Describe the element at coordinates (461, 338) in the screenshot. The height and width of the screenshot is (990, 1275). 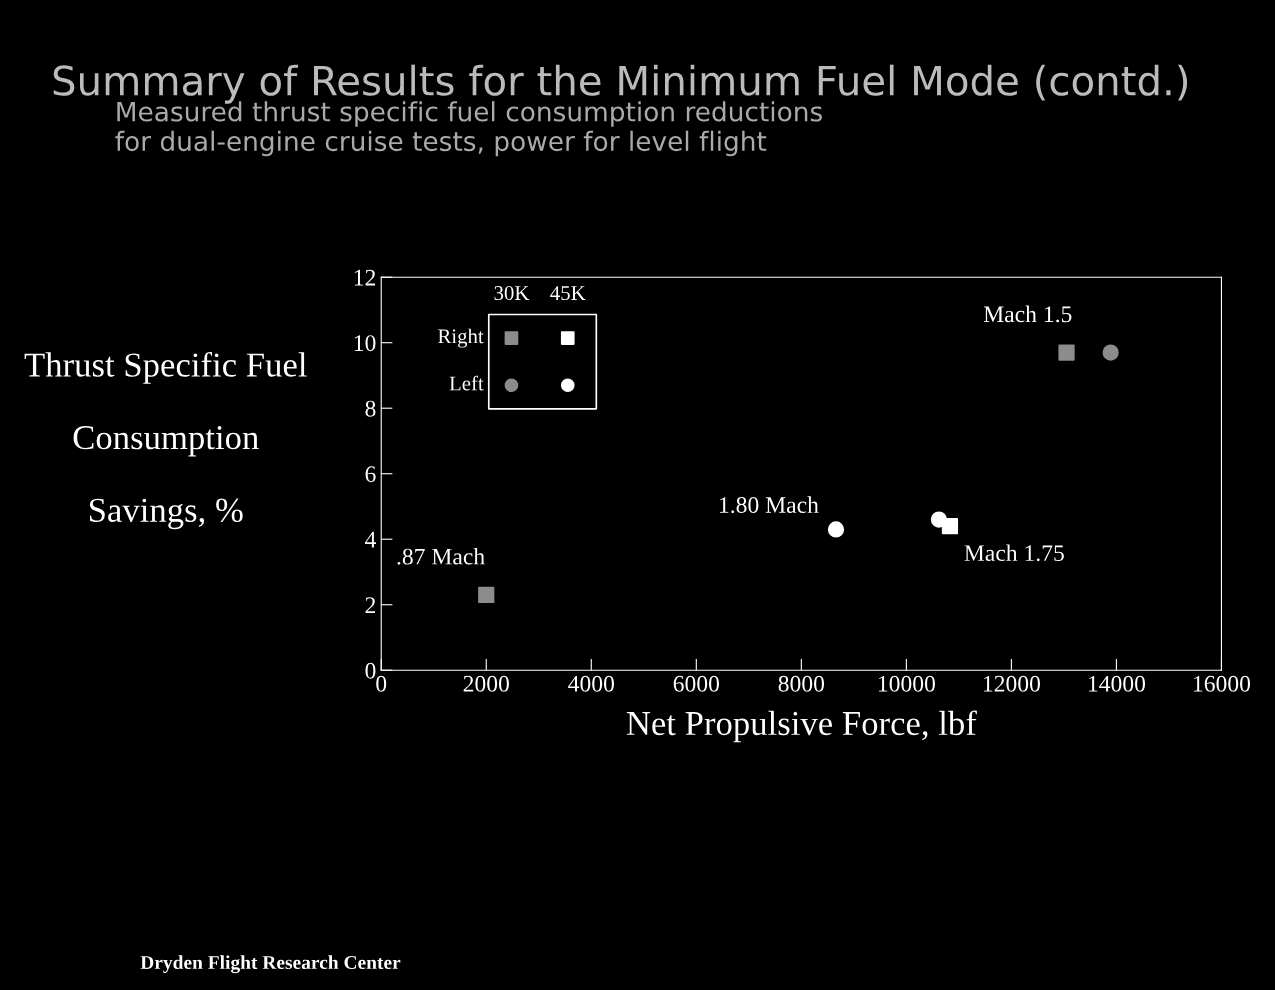
I see `annotation: Right` at that location.